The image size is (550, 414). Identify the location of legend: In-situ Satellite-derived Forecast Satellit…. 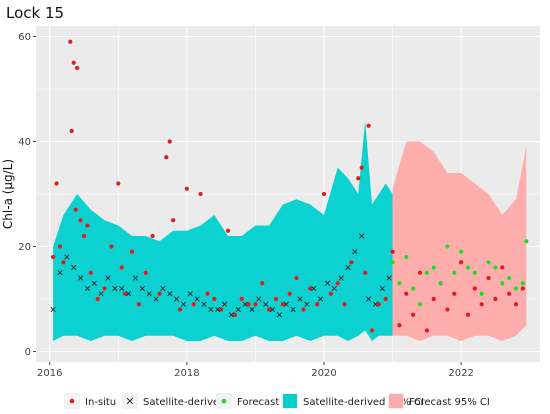
(277, 401).